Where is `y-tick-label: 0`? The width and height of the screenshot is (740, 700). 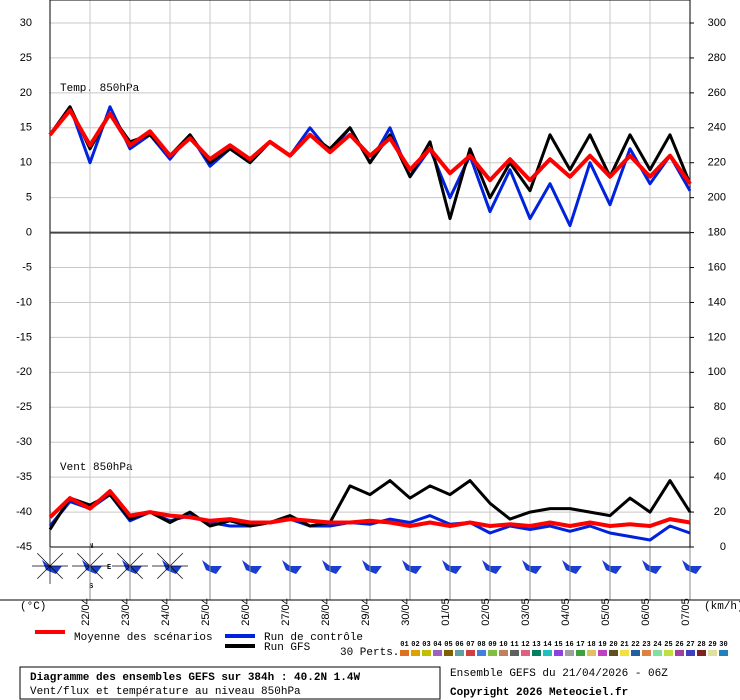
y-tick-label: 0 is located at coordinates (29, 233).